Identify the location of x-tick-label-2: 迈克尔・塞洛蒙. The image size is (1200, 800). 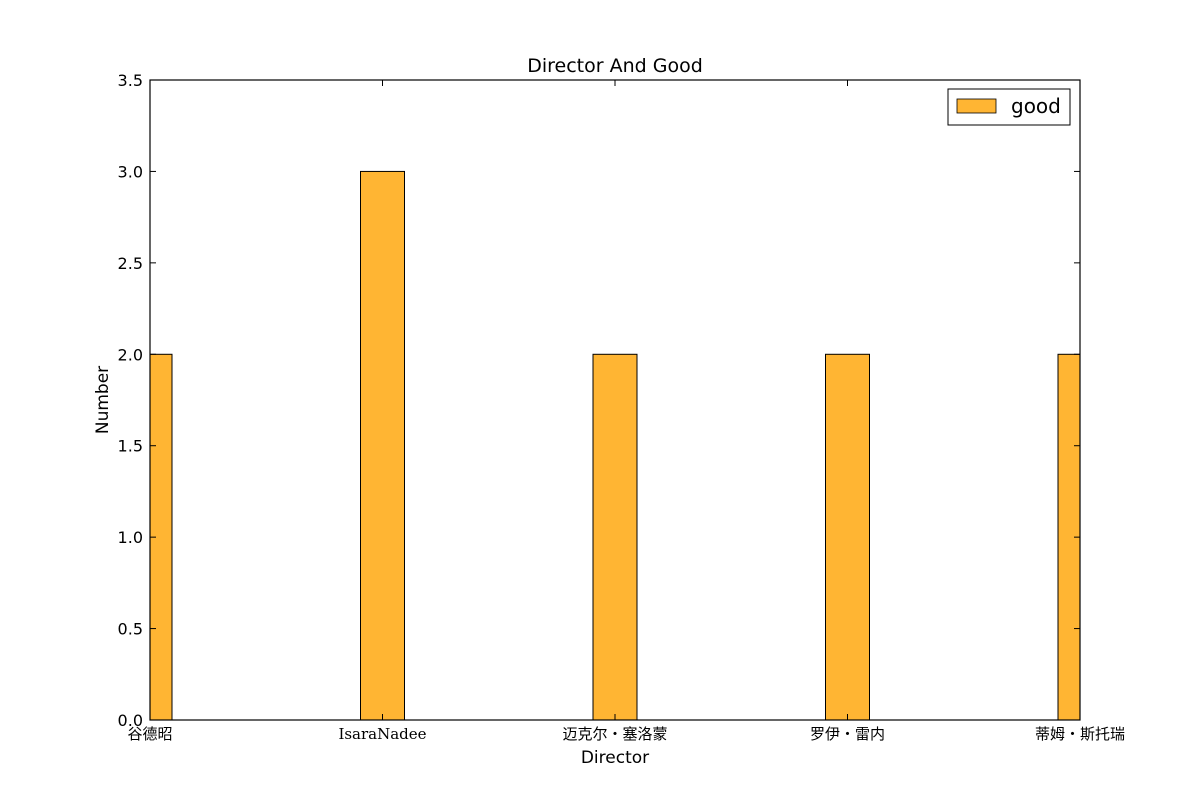
(614, 734).